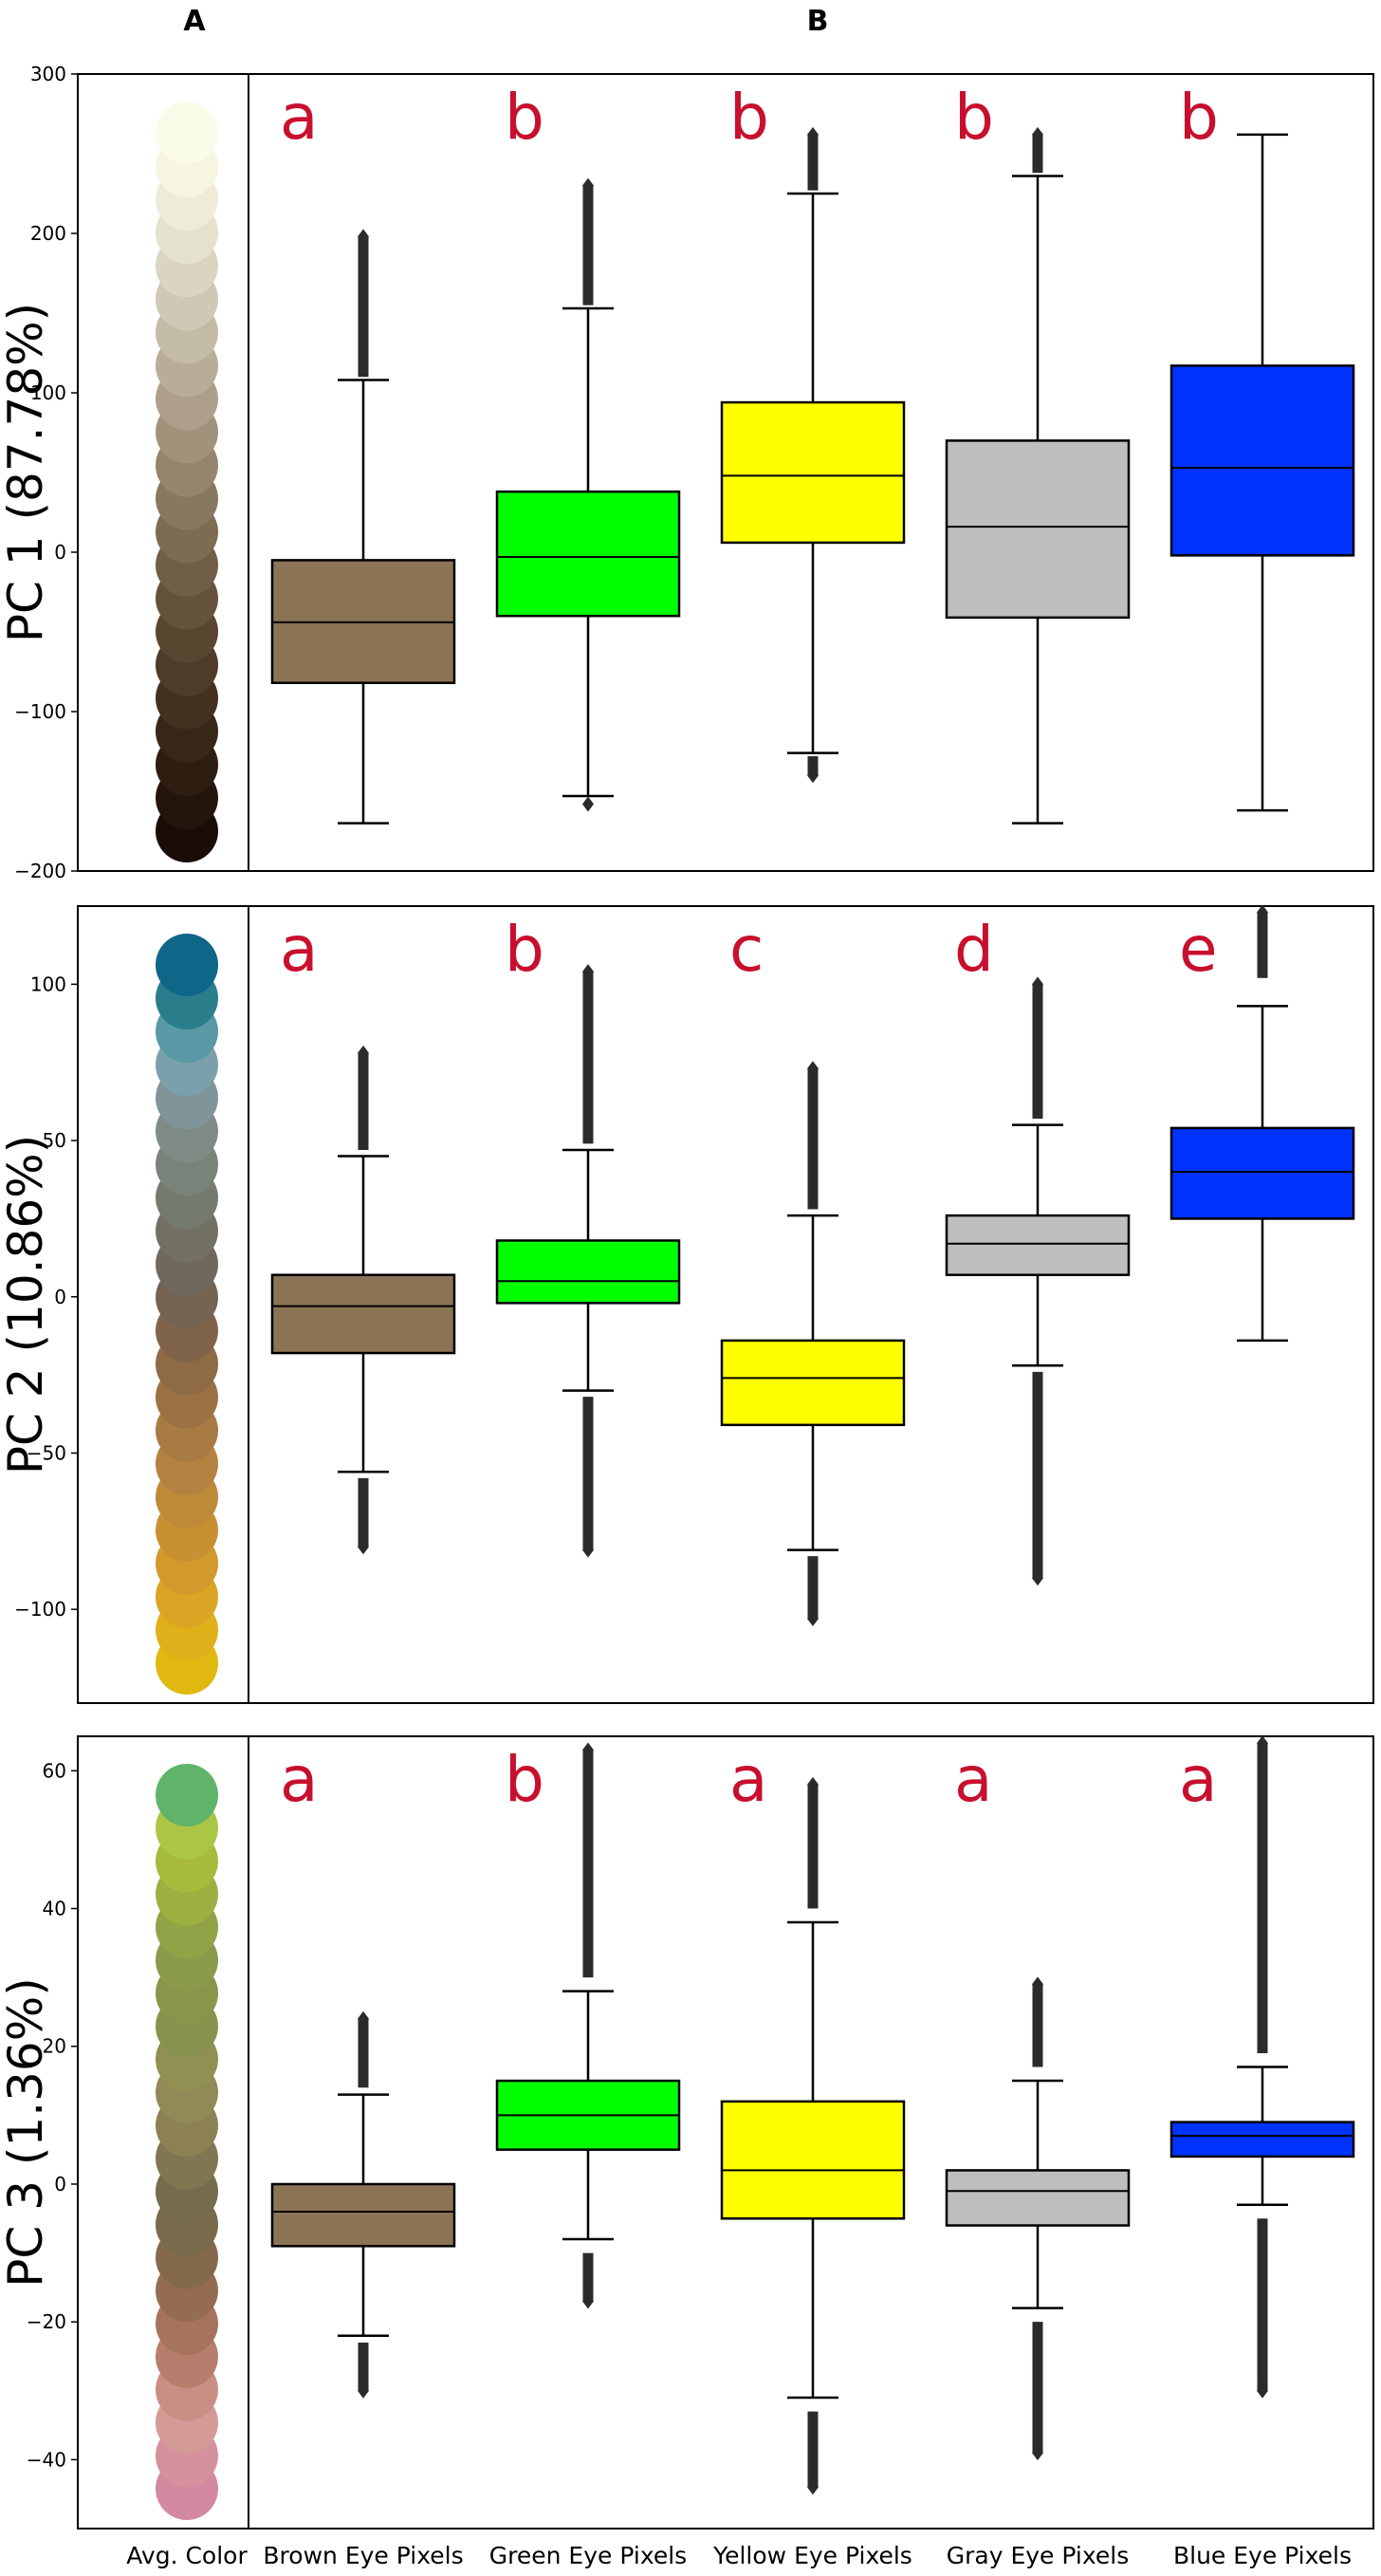 The image size is (1381, 2576). What do you see at coordinates (974, 949) in the screenshot?
I see `significance-letter: d` at bounding box center [974, 949].